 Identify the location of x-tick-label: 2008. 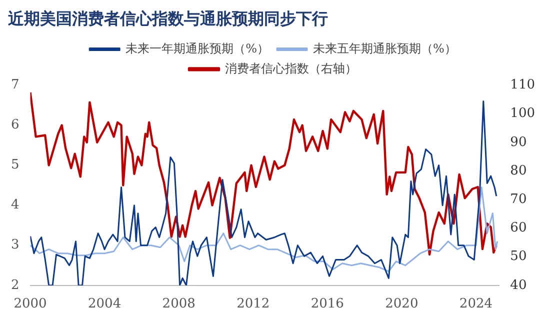
(179, 304).